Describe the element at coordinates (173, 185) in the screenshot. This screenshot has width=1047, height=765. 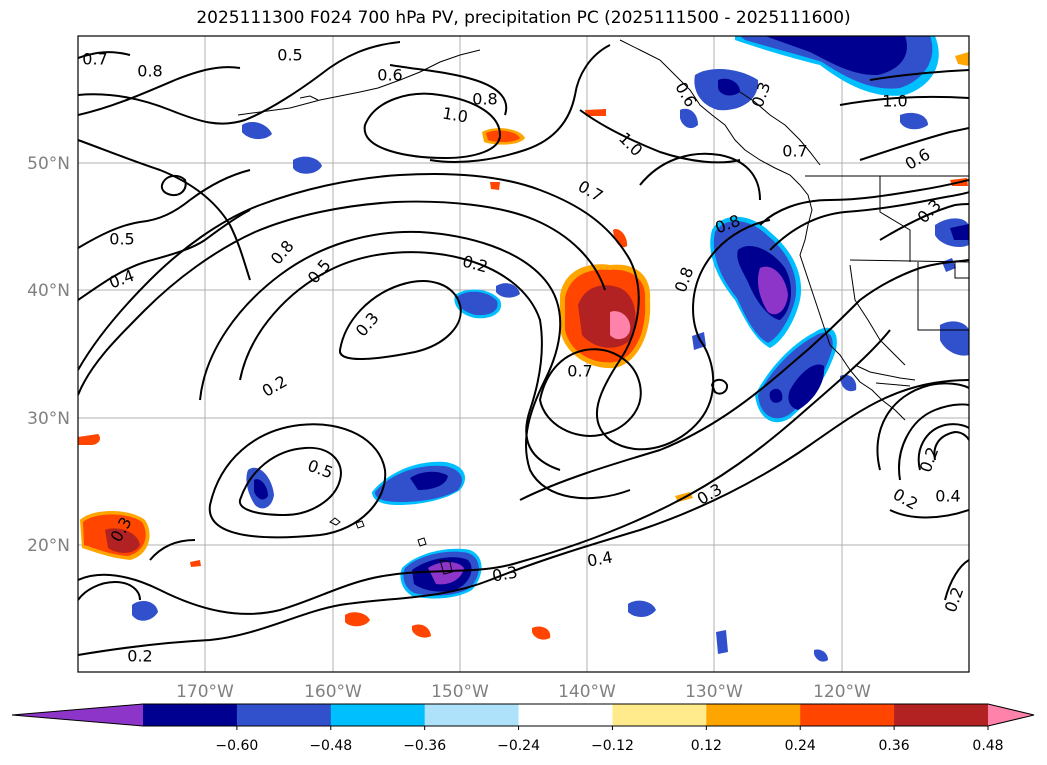
I see `pv-contour-circle-a` at that location.